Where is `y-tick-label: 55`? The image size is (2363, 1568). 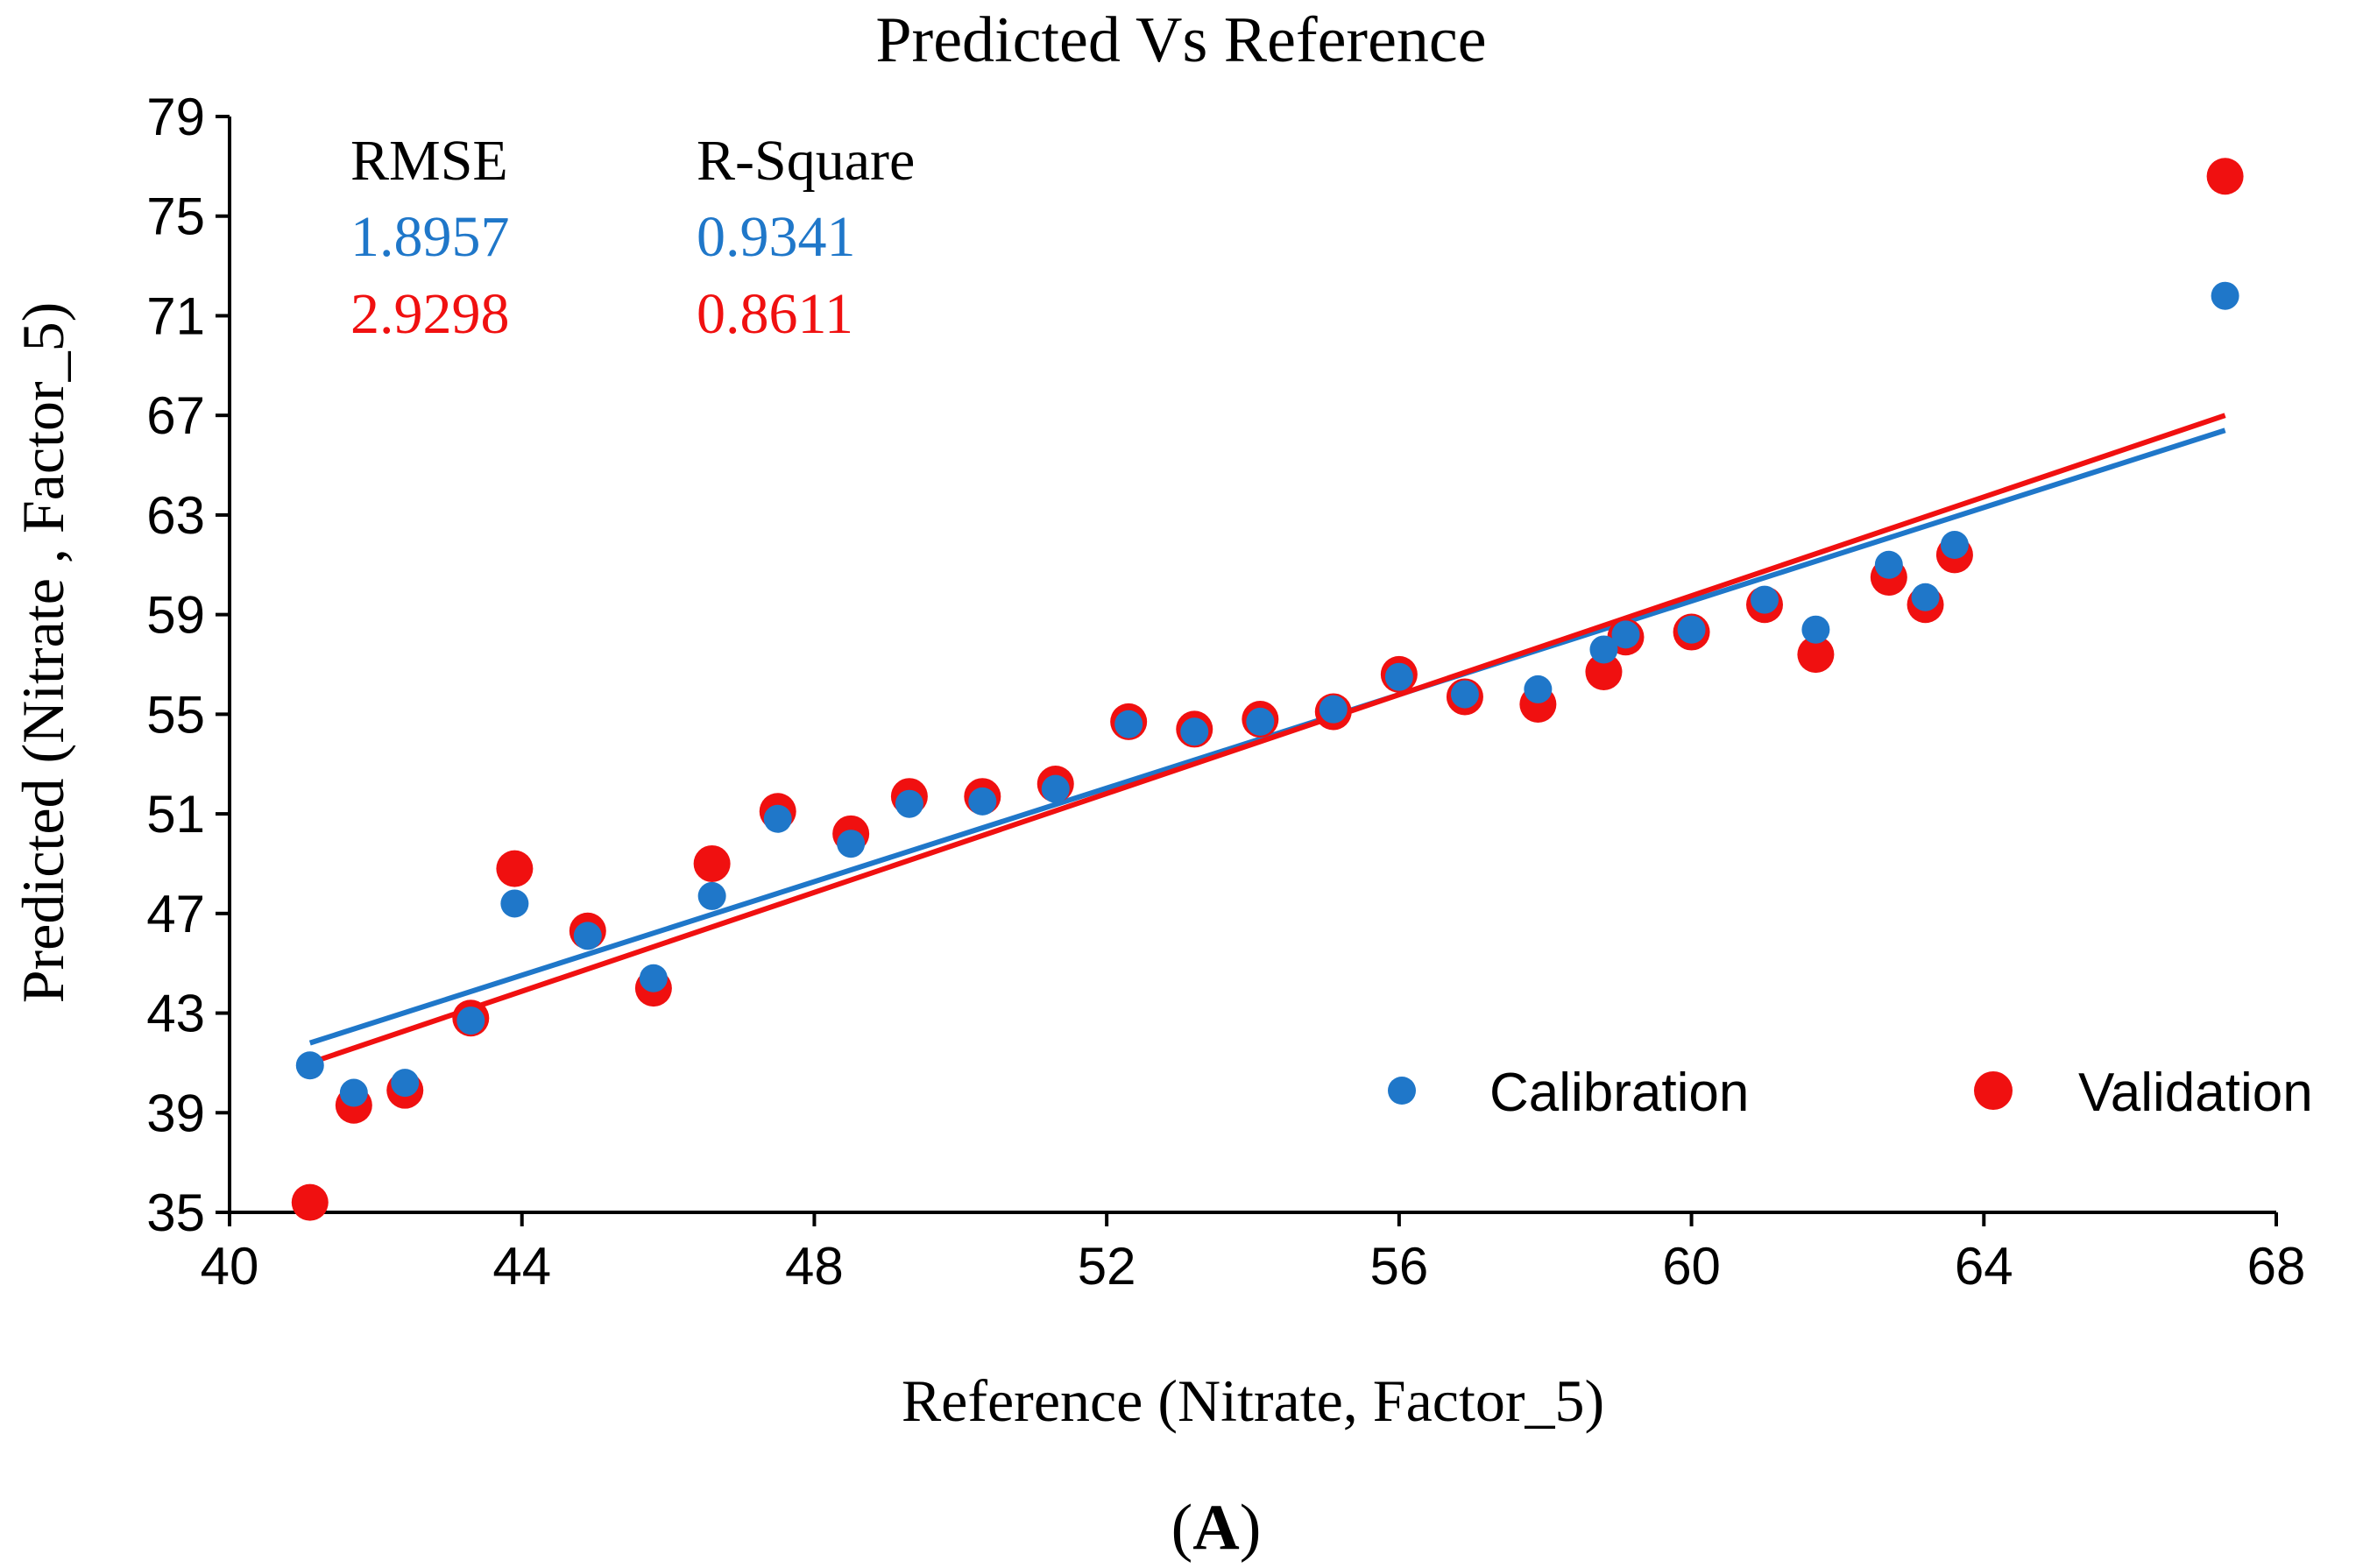
y-tick-label: 55 is located at coordinates (175, 714).